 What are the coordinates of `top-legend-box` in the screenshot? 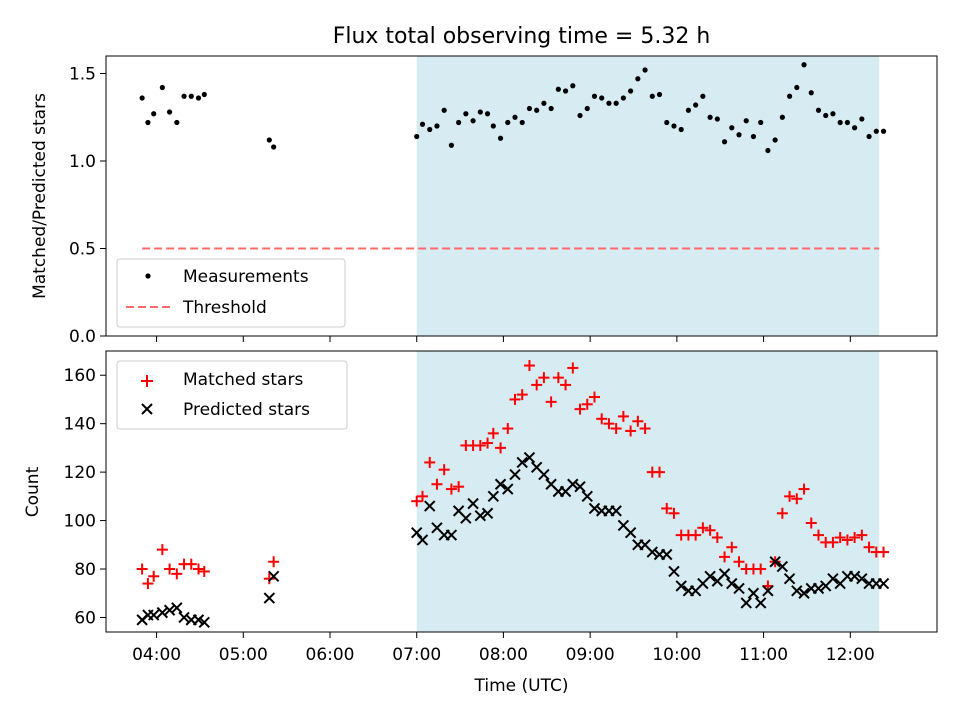 It's located at (231, 293).